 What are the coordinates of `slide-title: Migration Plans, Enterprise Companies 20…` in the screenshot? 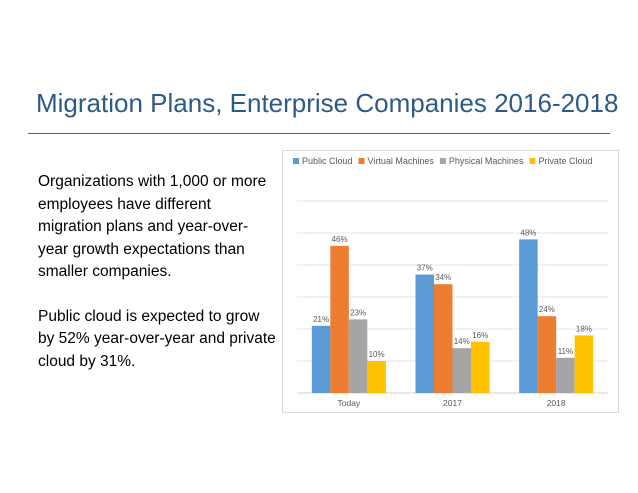 It's located at (327, 103).